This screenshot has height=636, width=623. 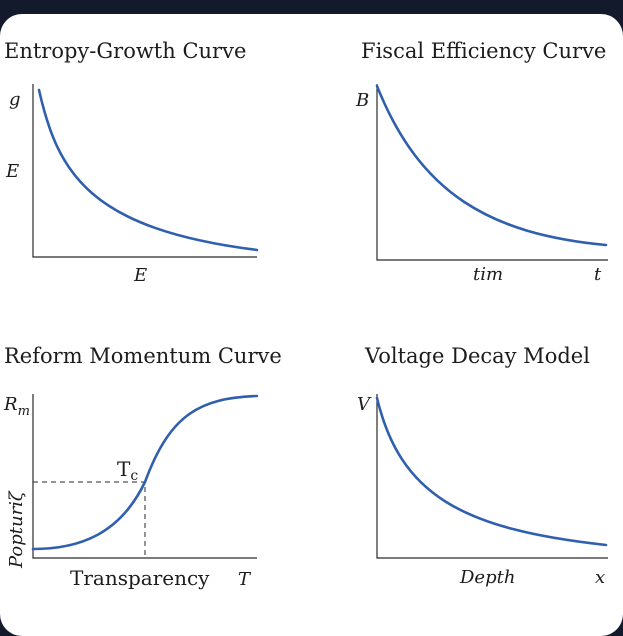 What do you see at coordinates (12, 171) in the screenshot?
I see `y-axis-label: E` at bounding box center [12, 171].